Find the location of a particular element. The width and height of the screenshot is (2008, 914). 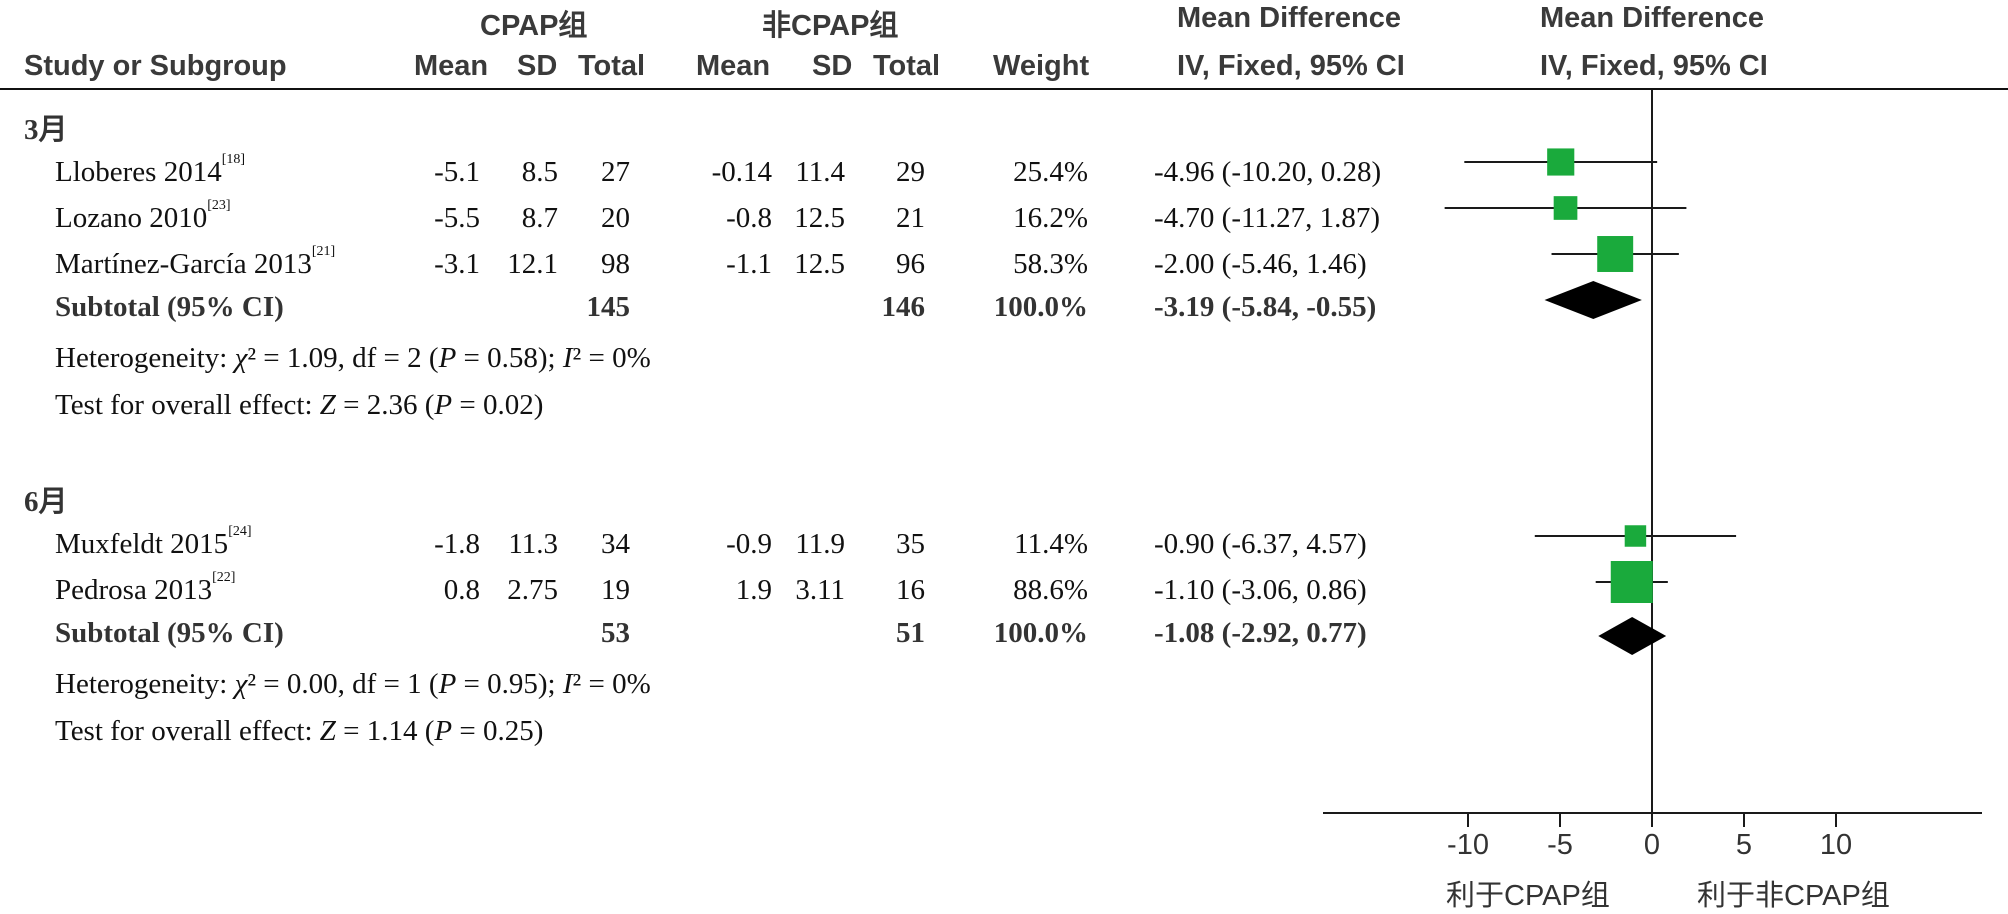

exp-mean: -5.1 is located at coordinates (457, 172).